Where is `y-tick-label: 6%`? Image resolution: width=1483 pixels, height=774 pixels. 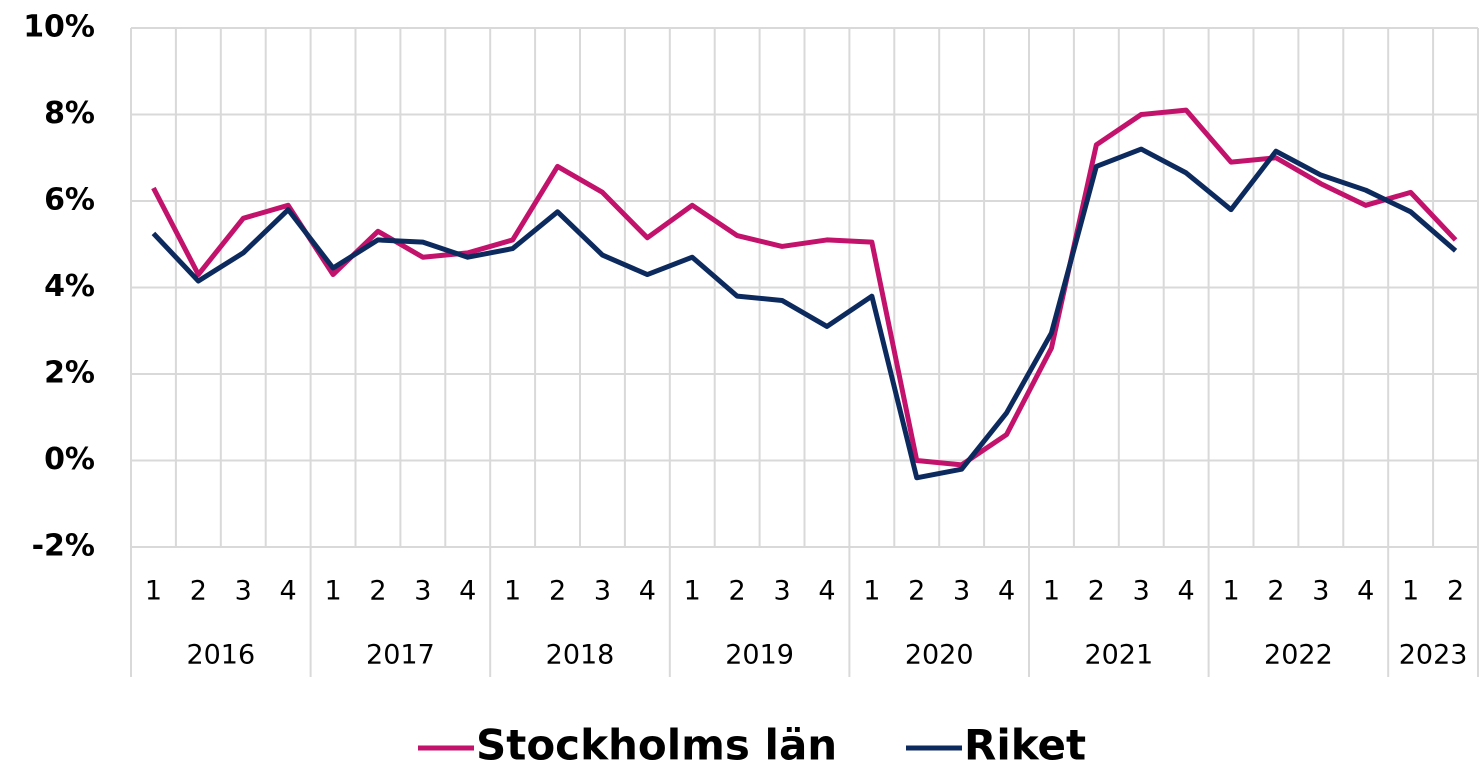 y-tick-label: 6% is located at coordinates (69, 200).